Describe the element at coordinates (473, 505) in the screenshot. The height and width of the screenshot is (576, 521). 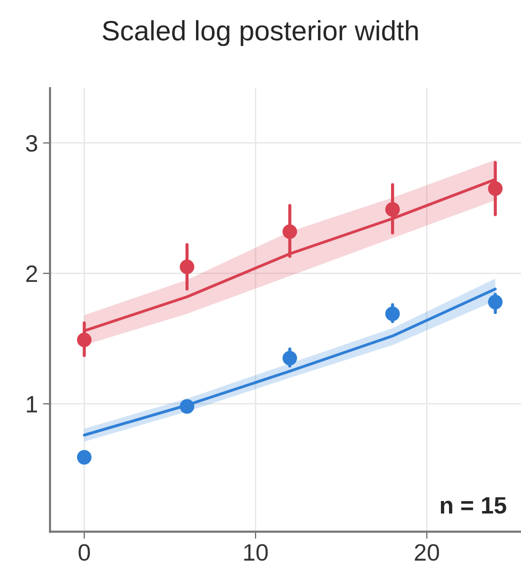
I see `annotation: n = 15` at that location.